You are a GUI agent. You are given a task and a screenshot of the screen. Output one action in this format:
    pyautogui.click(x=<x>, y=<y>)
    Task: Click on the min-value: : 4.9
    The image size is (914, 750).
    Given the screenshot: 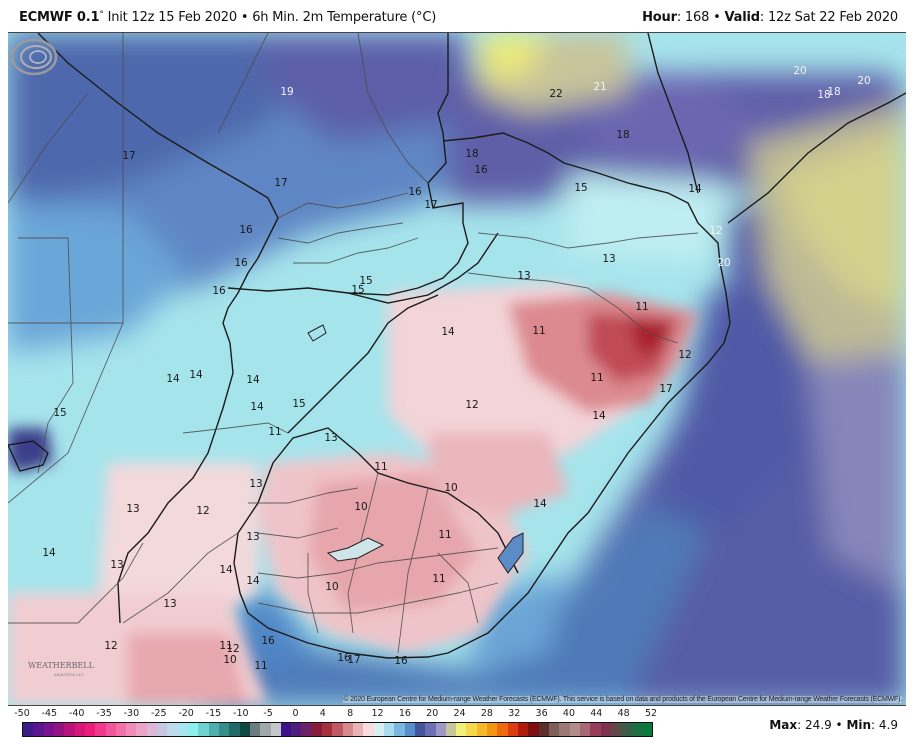 What is the action you would take?
    pyautogui.click(x=884, y=725)
    